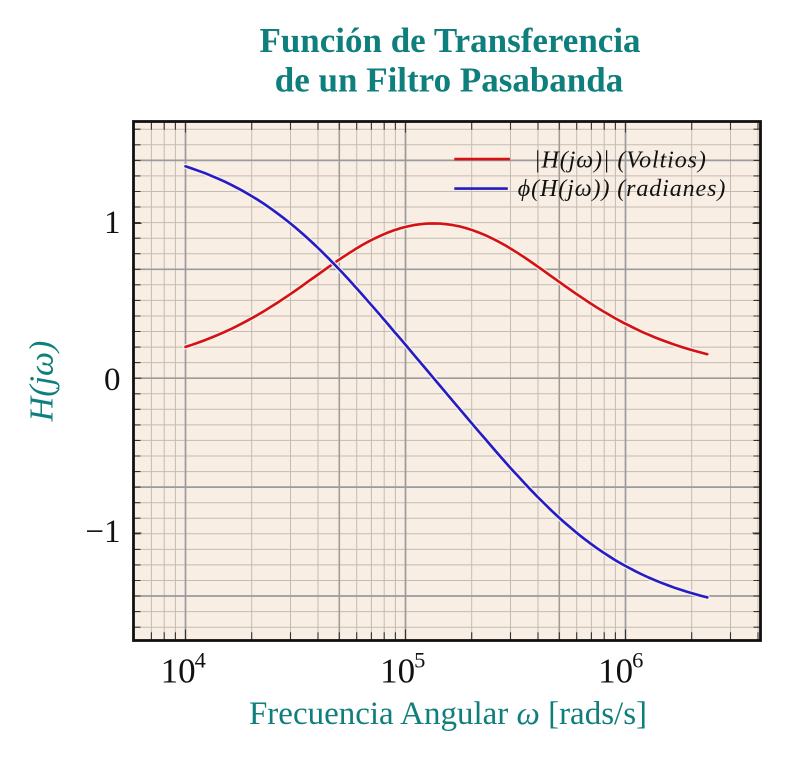 The height and width of the screenshot is (762, 794). Describe the element at coordinates (42, 382) in the screenshot. I see `svg-text: H(jω)` at that location.